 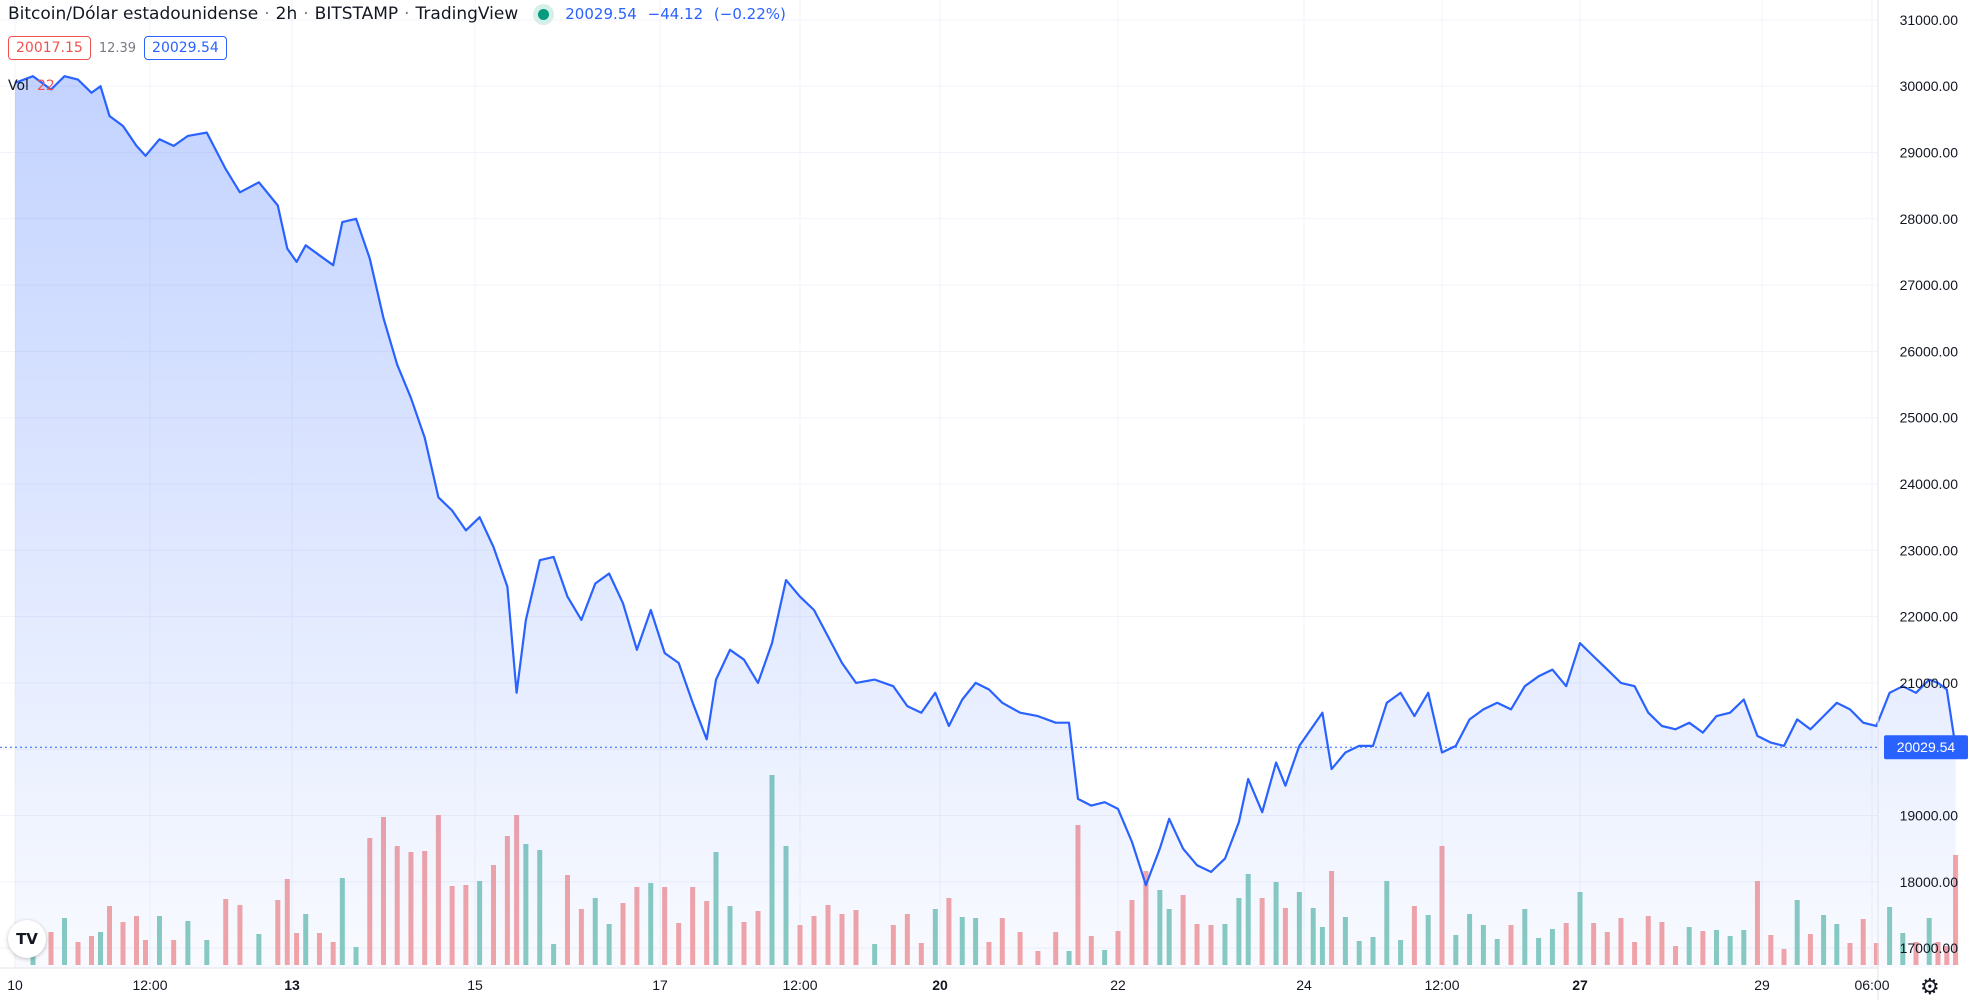 I want to click on x-tick-label: 17, so click(x=660, y=985).